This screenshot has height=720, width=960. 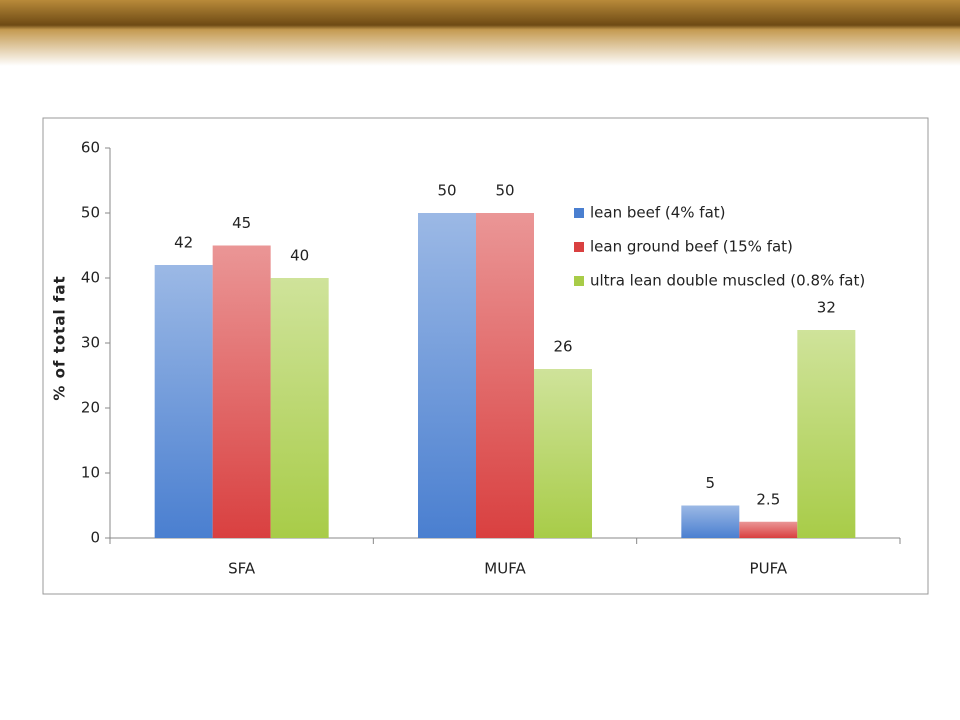 I want to click on y-tick-label: 30, so click(x=90, y=343).